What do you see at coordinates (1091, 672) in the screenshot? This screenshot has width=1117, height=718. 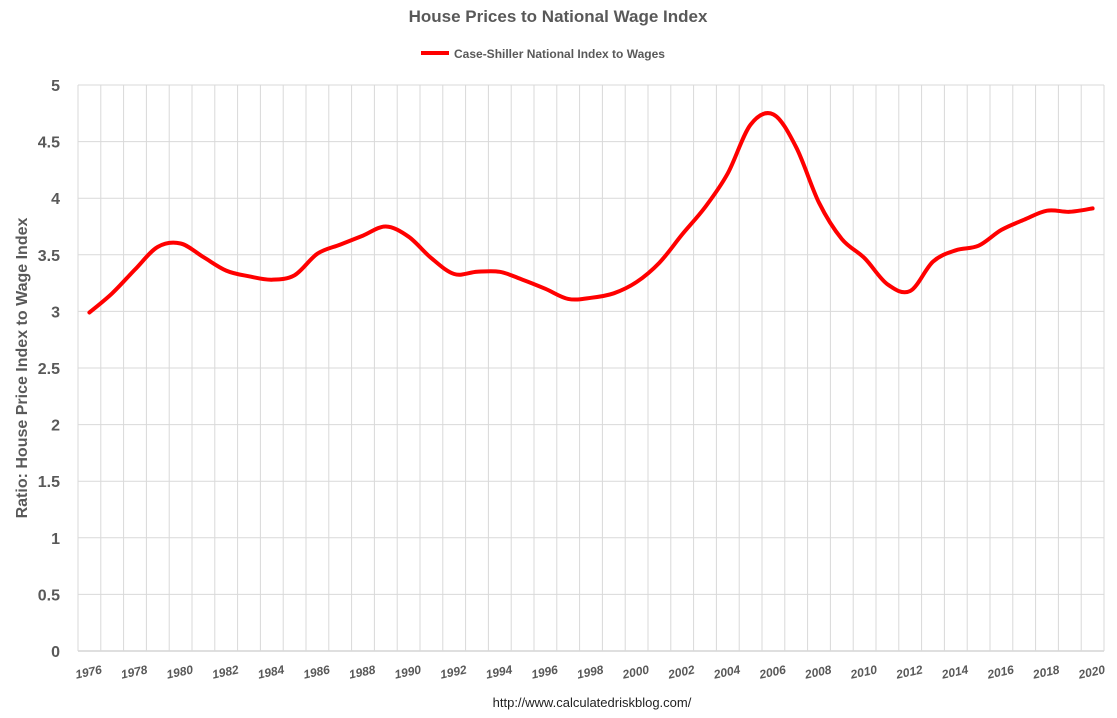 I see `x-tick-label: 2020` at bounding box center [1091, 672].